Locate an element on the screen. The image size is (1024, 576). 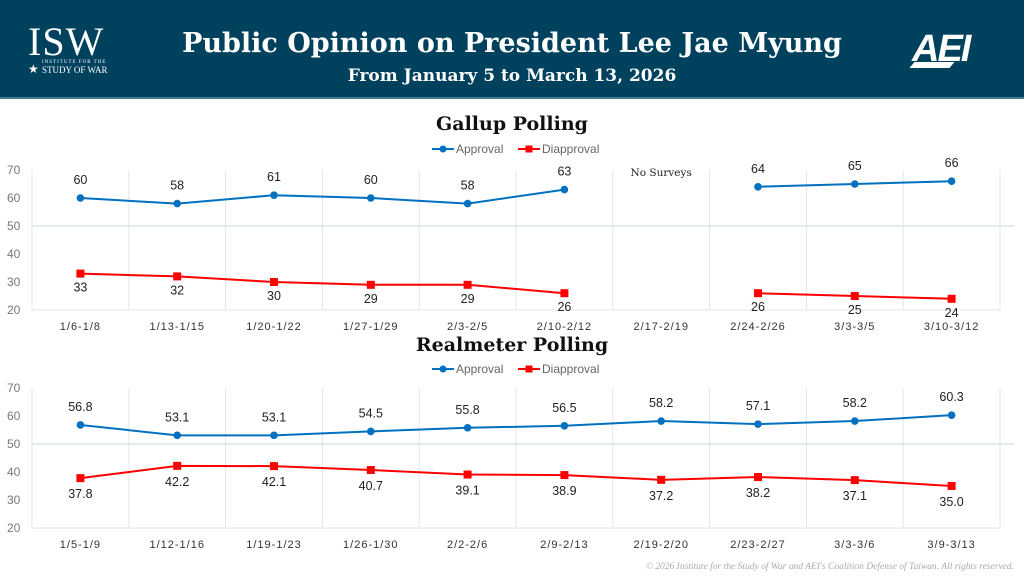
approval-data-label: 60.3 is located at coordinates (951, 397).